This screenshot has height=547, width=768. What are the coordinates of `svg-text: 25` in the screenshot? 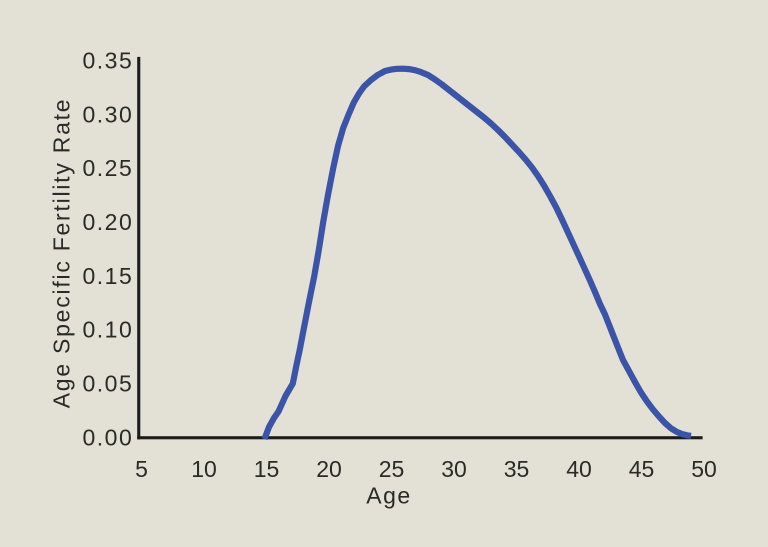 It's located at (392, 469).